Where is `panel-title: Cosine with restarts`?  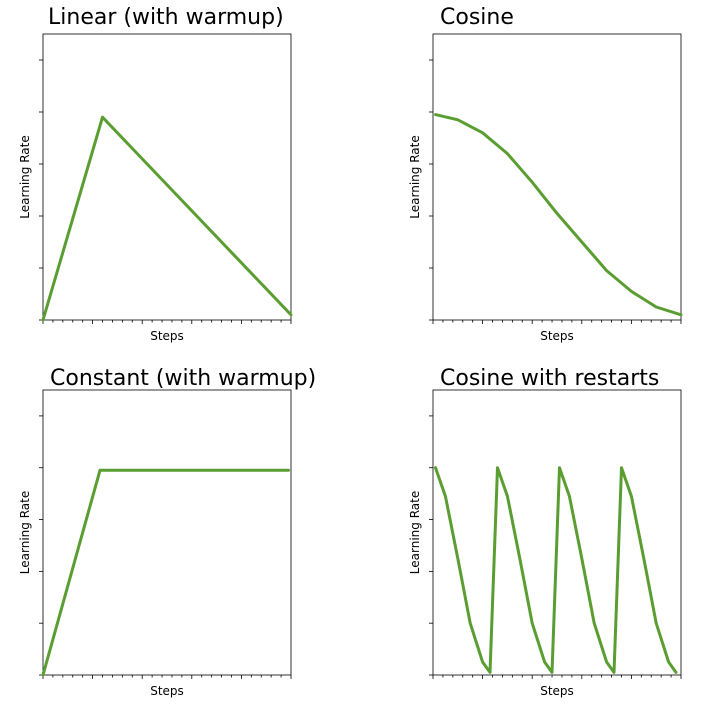
panel-title: Cosine with restarts is located at coordinates (549, 378).